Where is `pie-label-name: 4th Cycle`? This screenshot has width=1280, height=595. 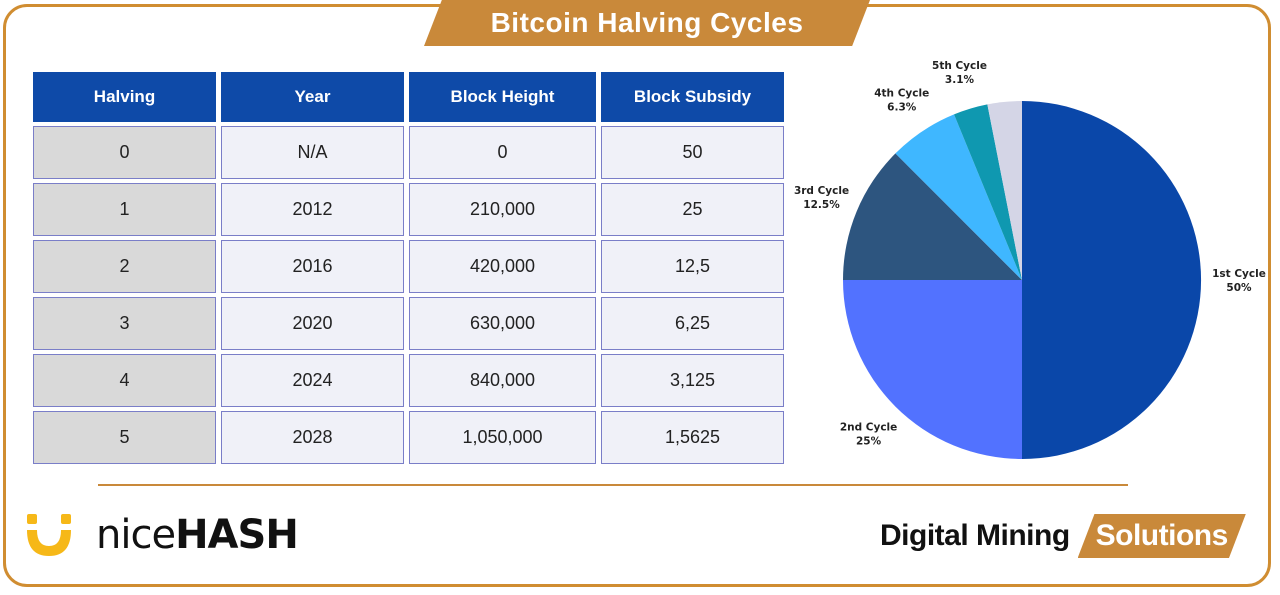
pie-label-name: 4th Cycle is located at coordinates (901, 93).